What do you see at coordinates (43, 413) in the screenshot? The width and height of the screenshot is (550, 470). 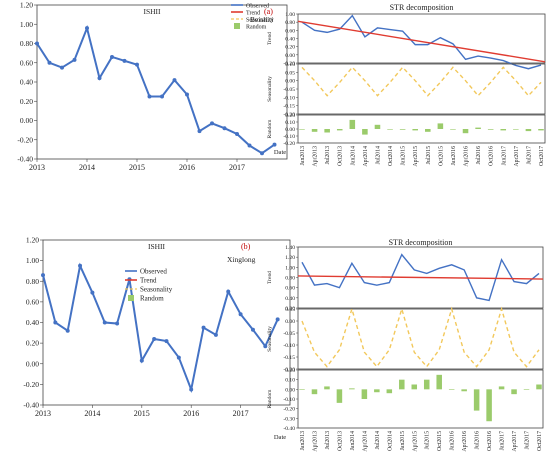 I see `x-tick-label: 2013` at bounding box center [43, 413].